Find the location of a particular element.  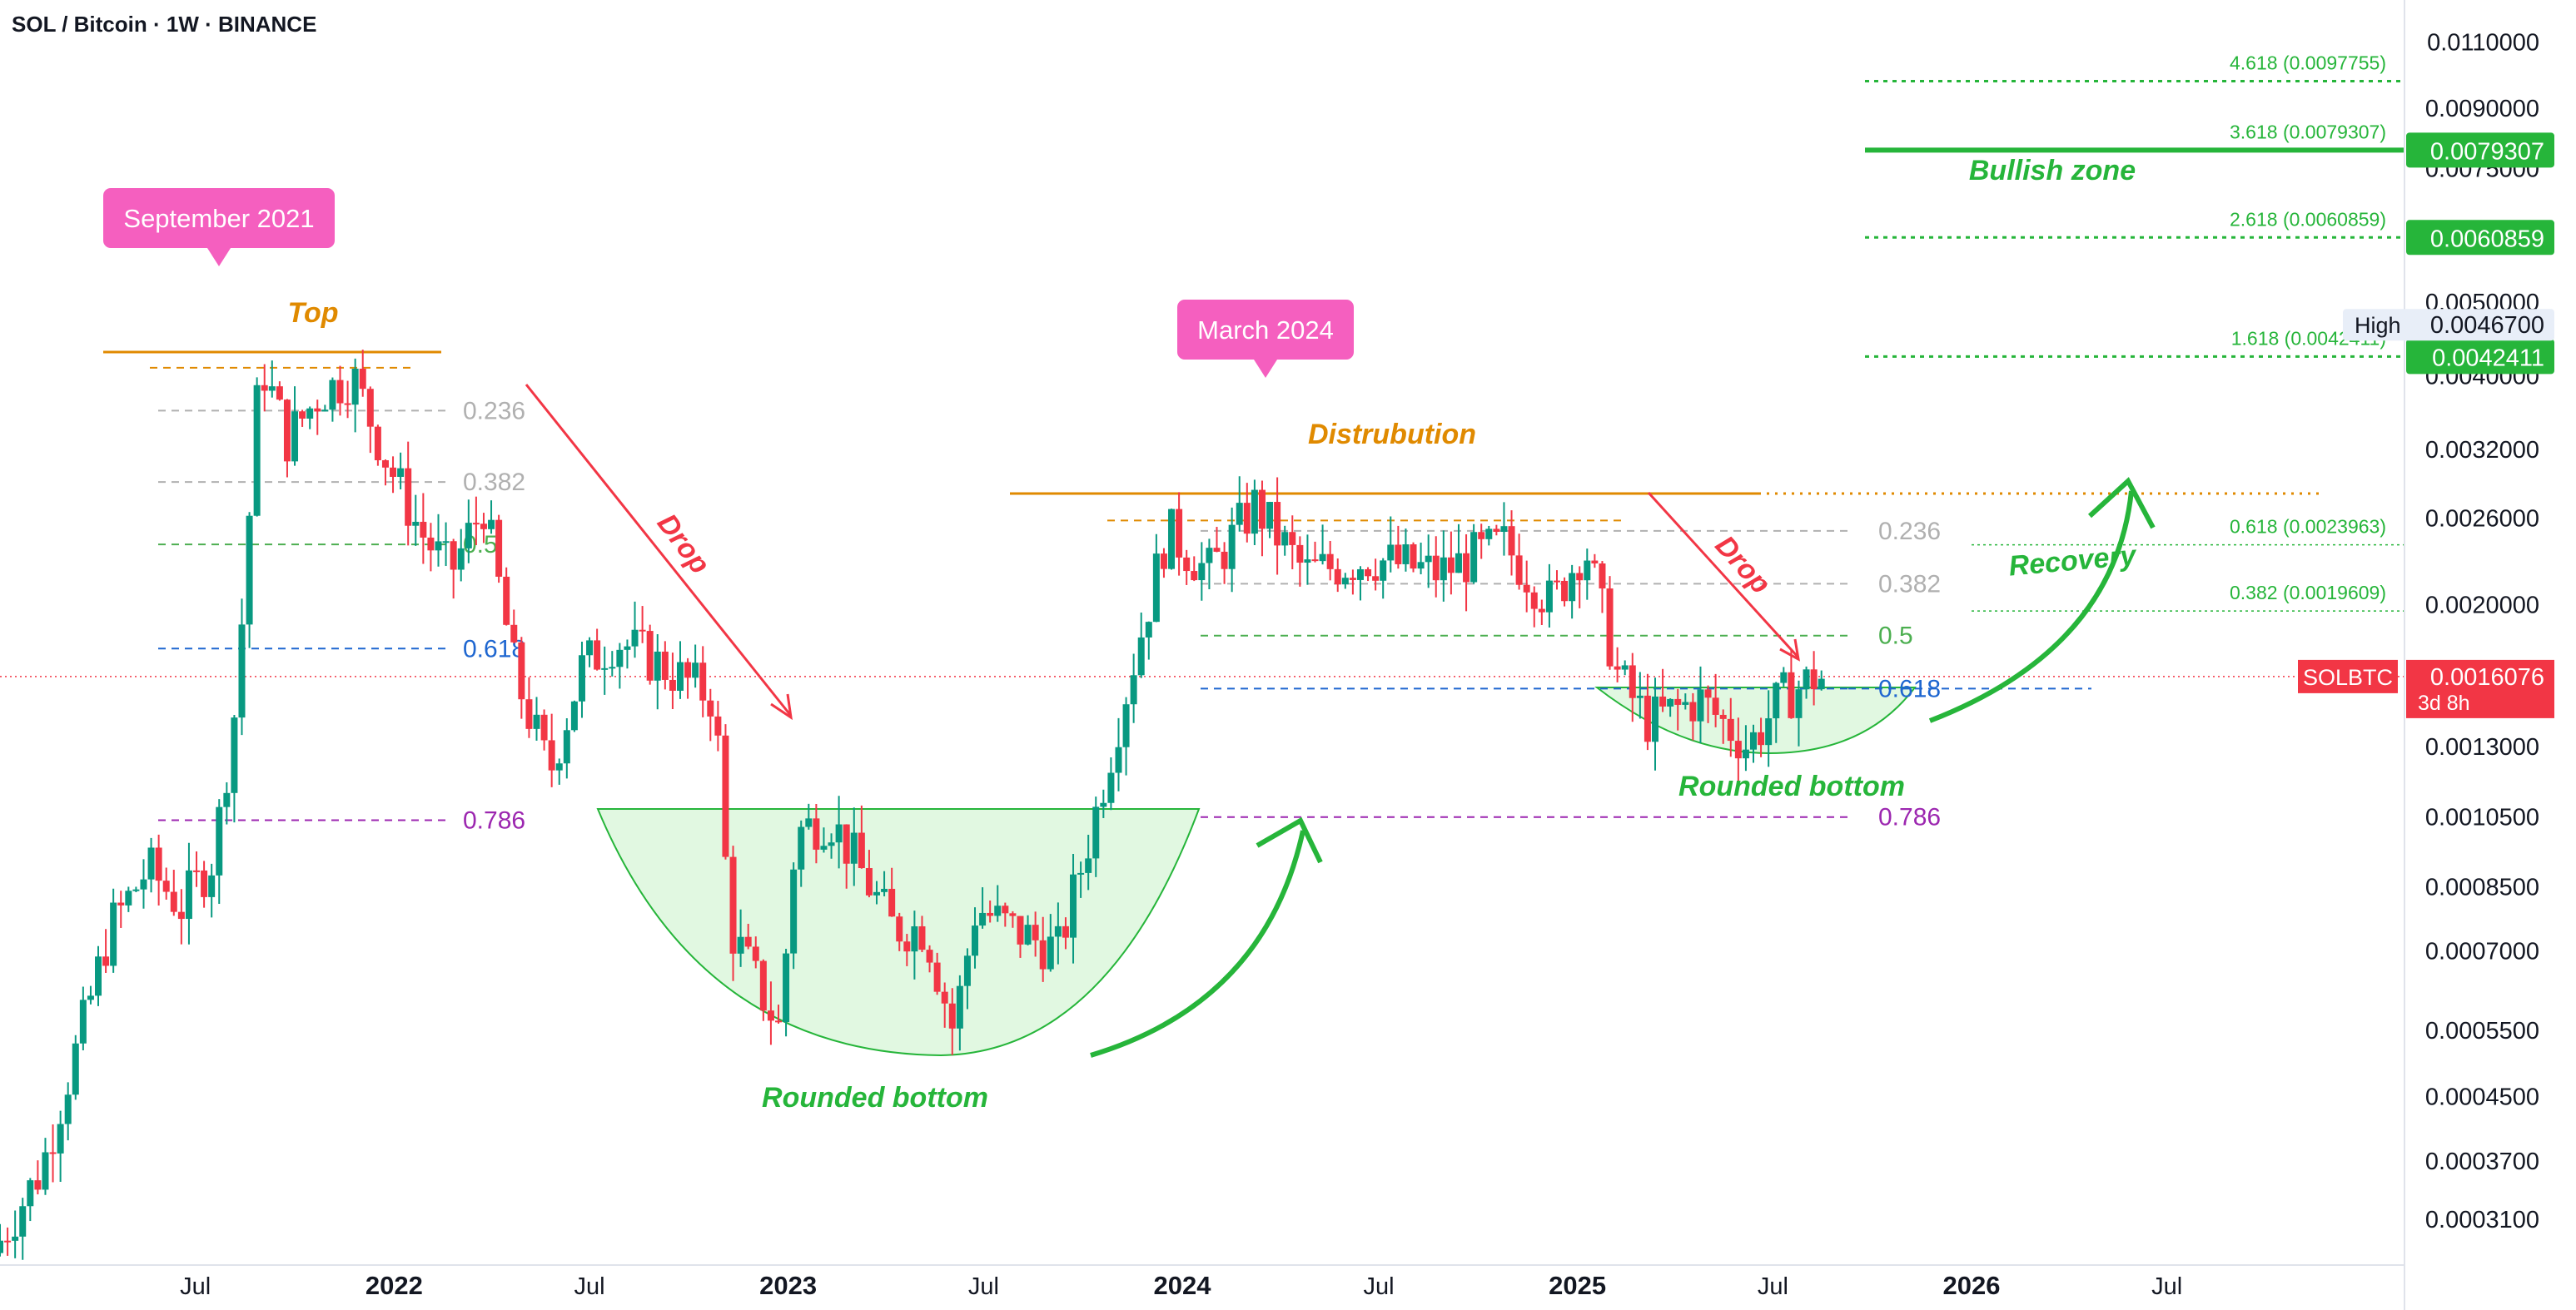

fib-mid-label: 0.786 is located at coordinates (1909, 817).